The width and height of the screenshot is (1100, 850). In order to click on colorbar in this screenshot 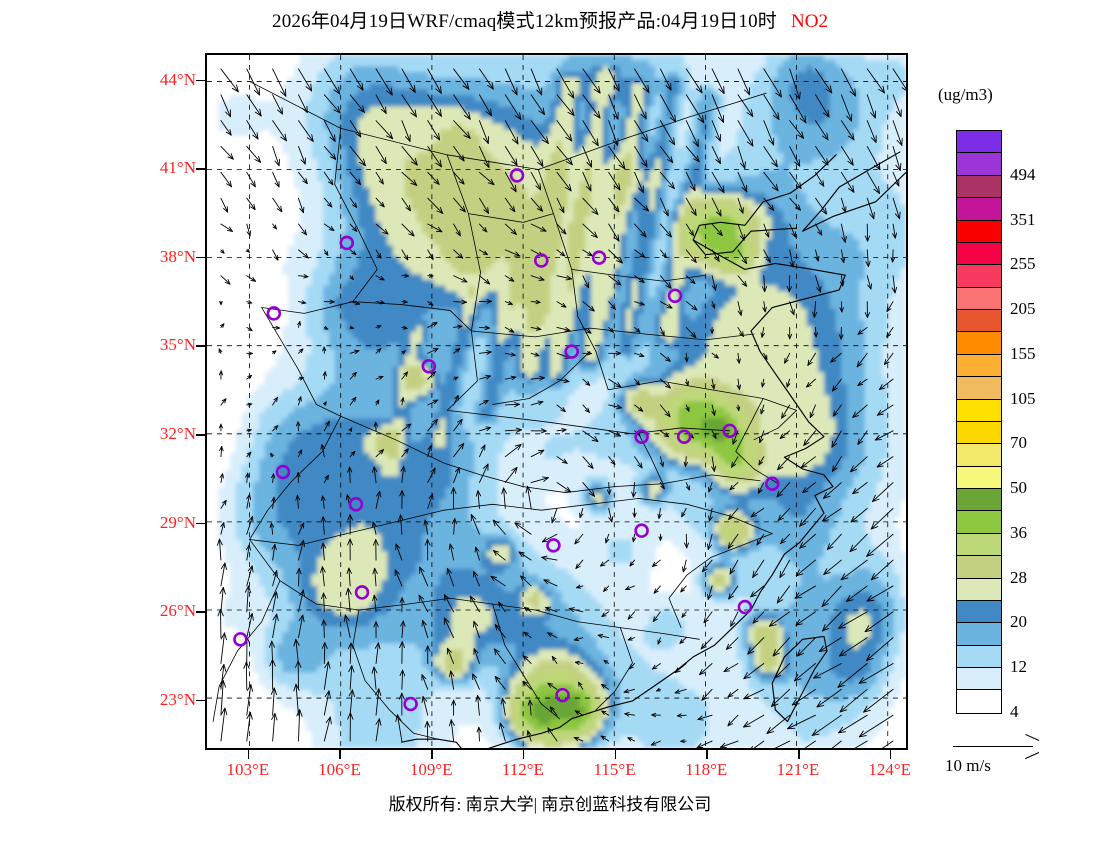, I will do `click(979, 422)`.